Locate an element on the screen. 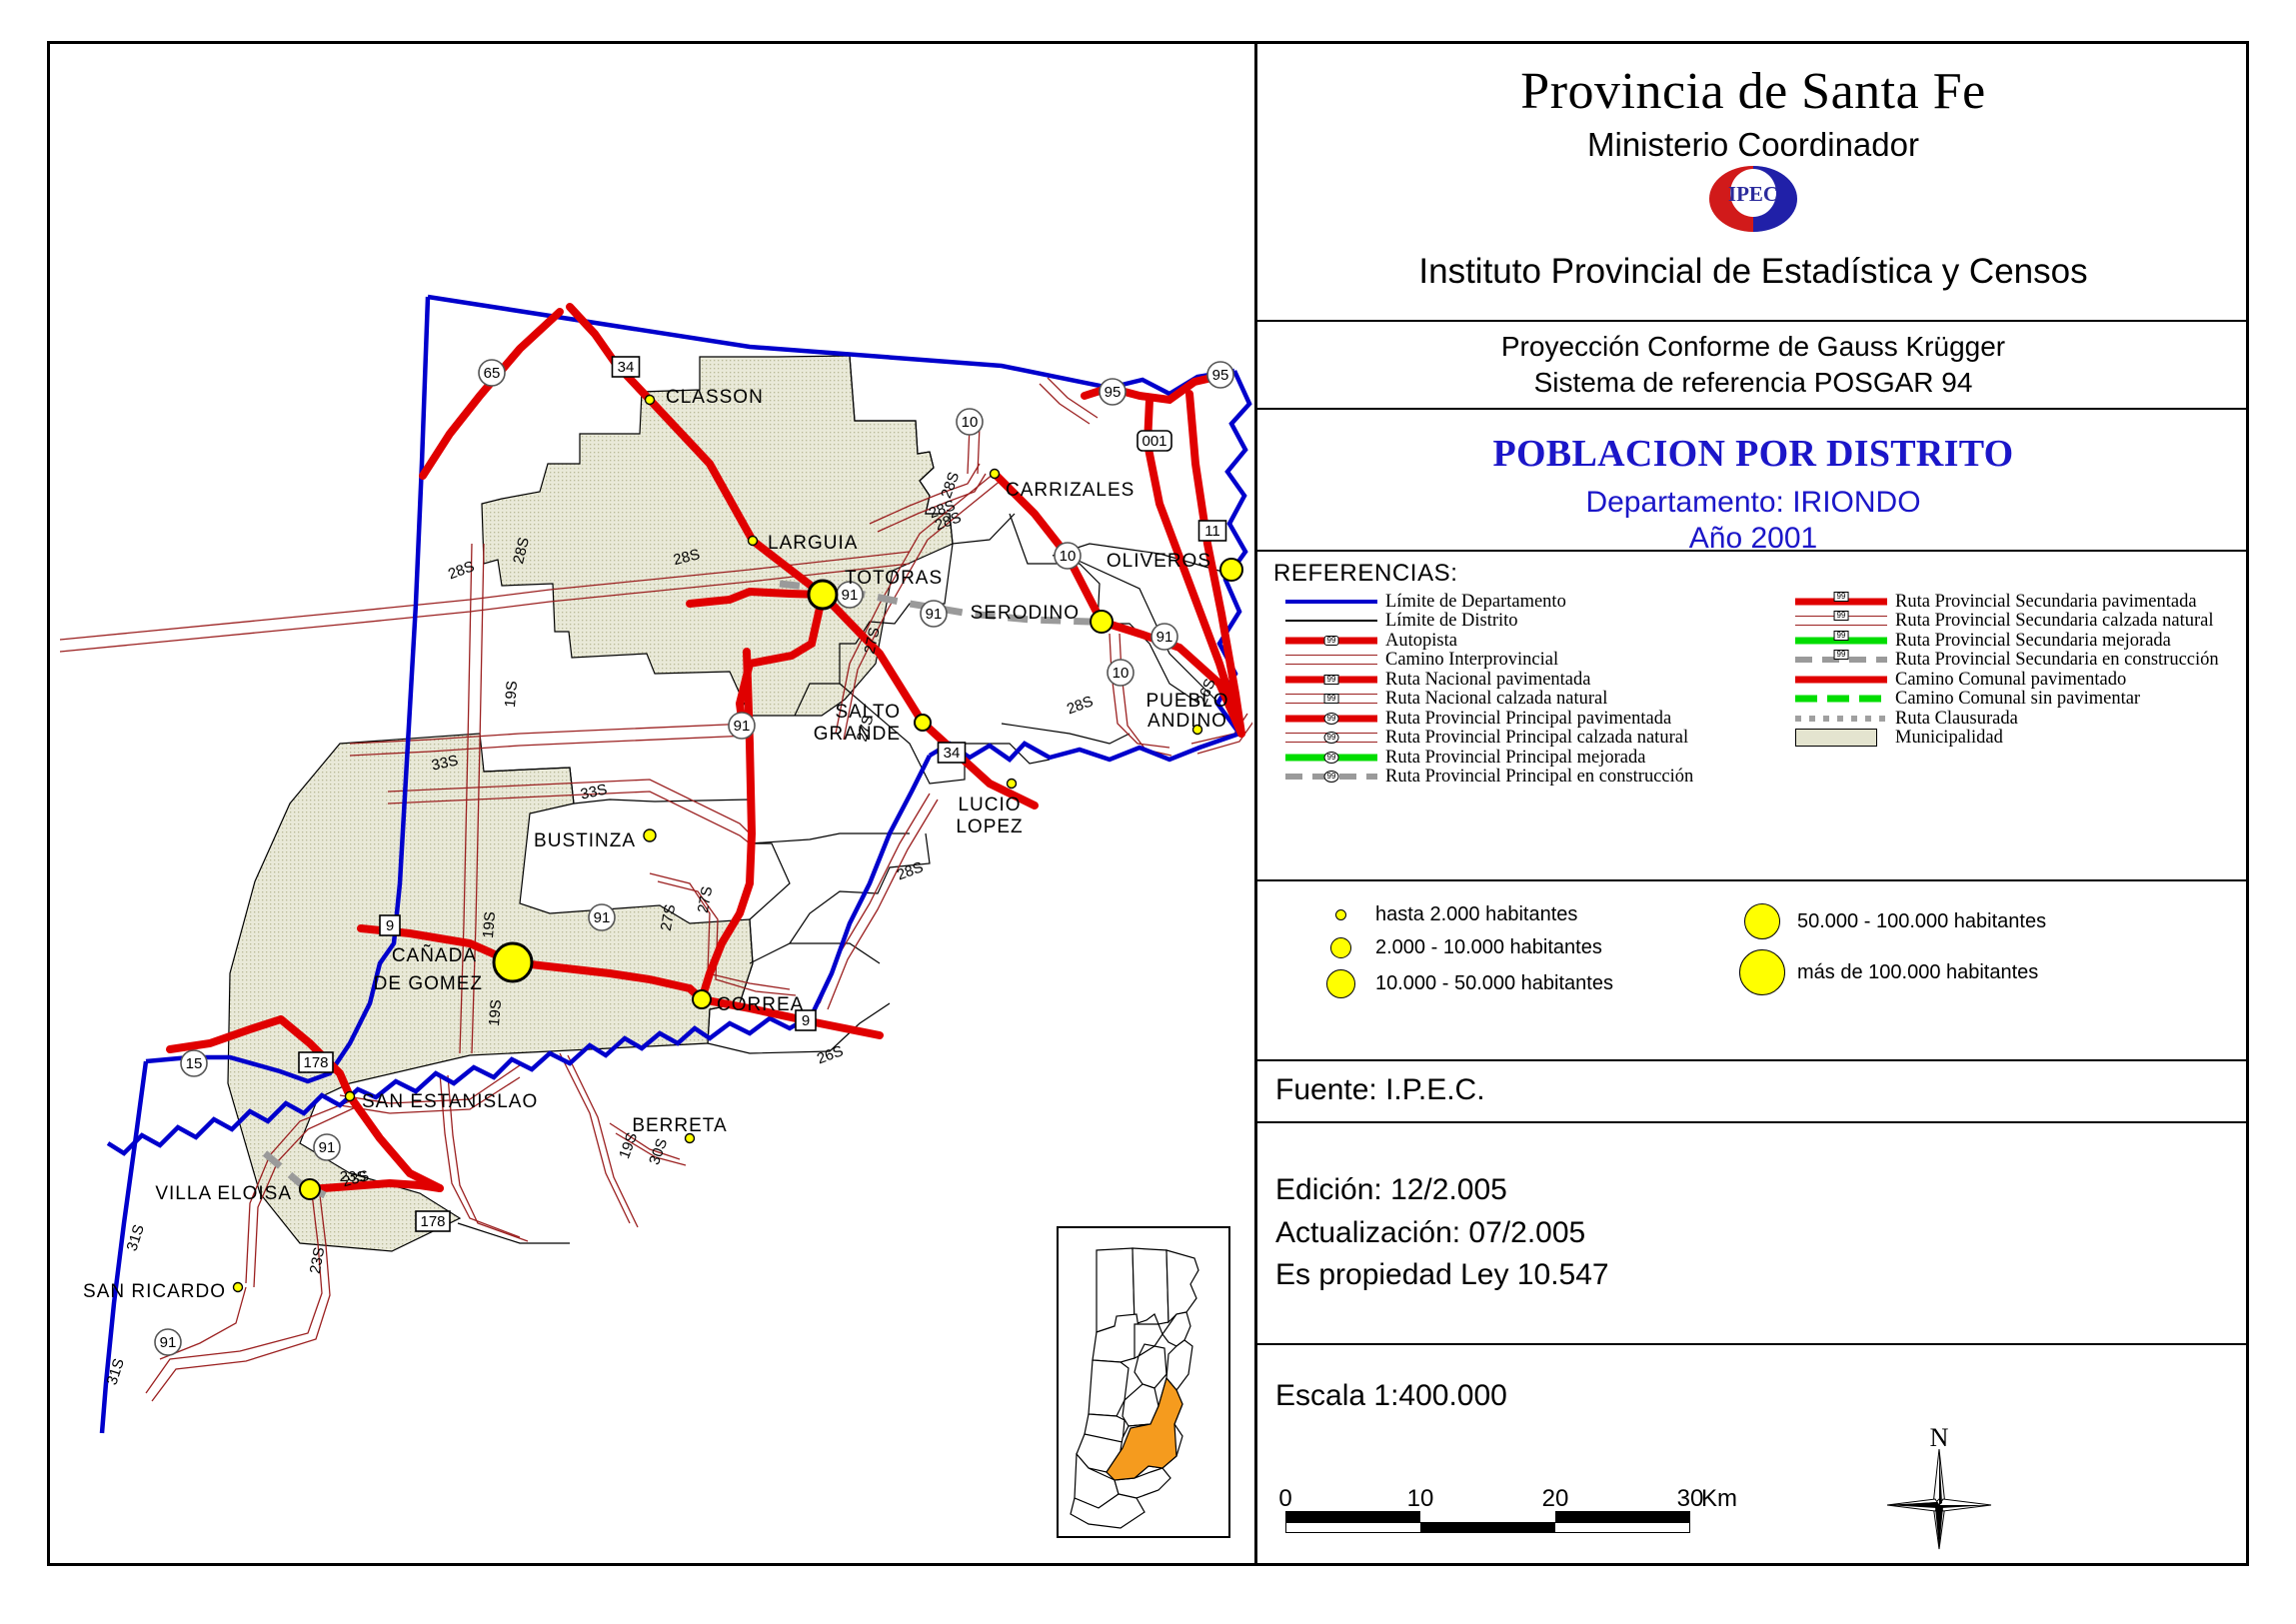 The image size is (2296, 1624). reference-item: 99 Ruta Provincial Principal mejorada is located at coordinates (1527, 758).